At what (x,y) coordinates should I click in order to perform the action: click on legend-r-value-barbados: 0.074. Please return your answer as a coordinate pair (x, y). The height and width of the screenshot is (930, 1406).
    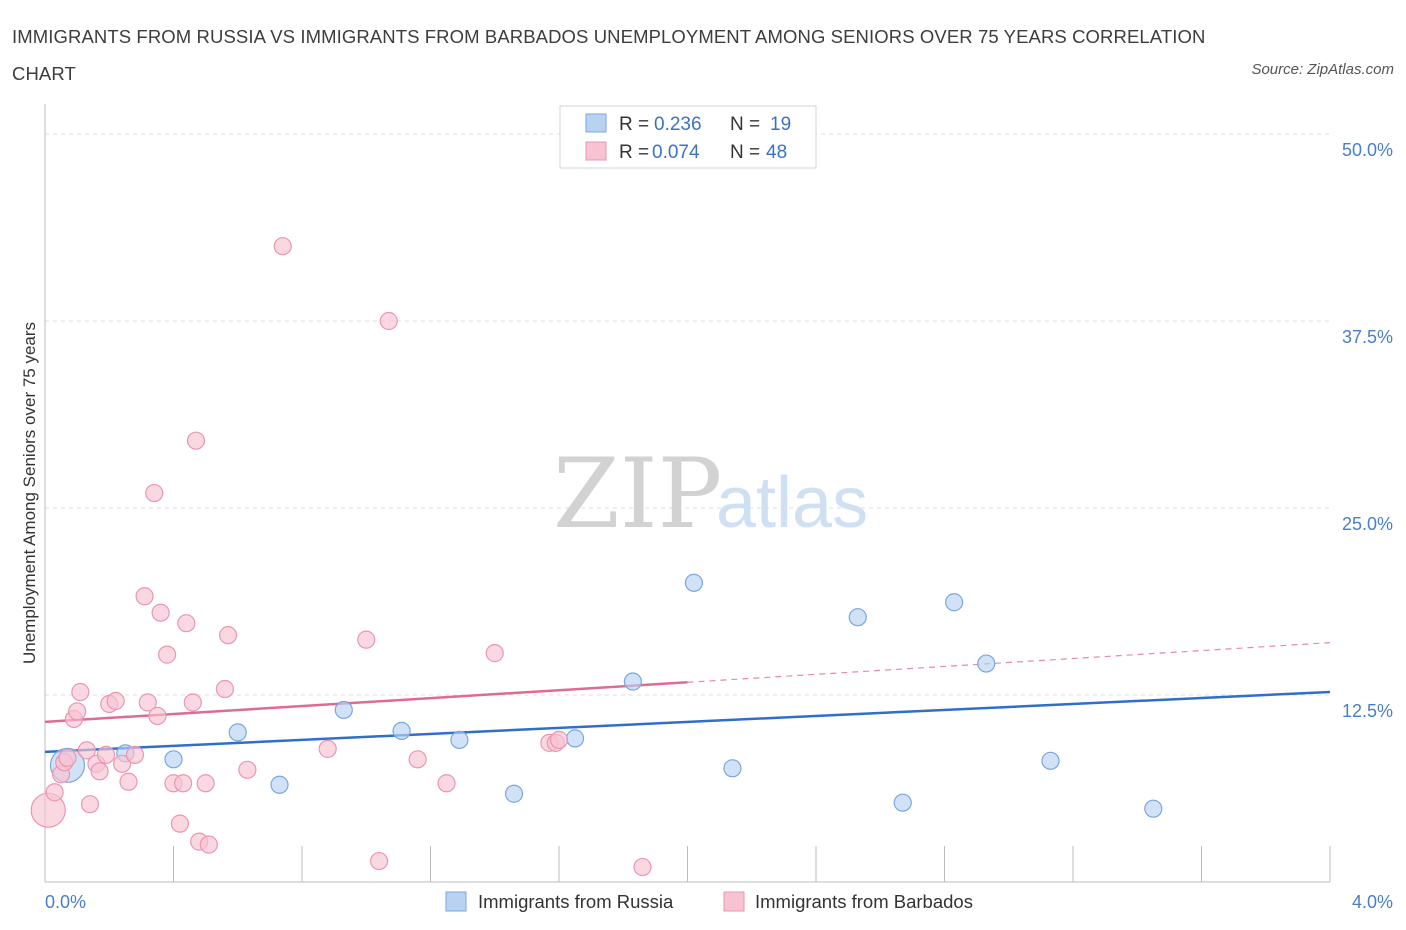
    Looking at the image, I should click on (676, 152).